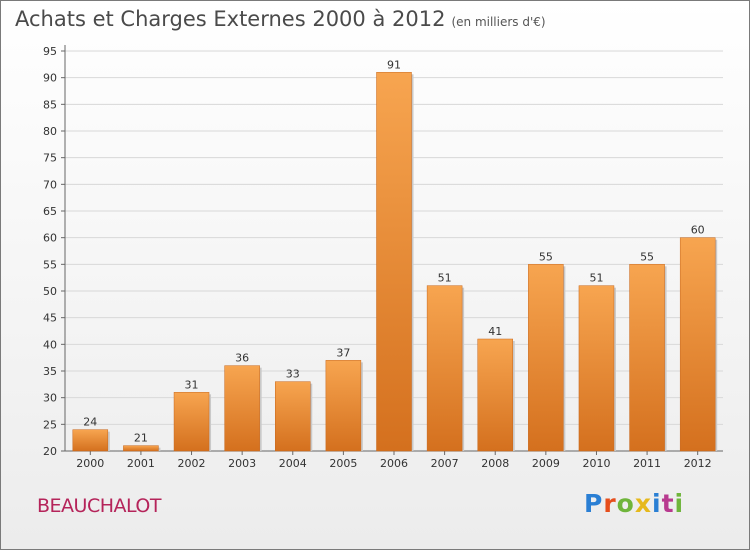 This screenshot has width=750, height=550. Describe the element at coordinates (546, 463) in the screenshot. I see `x-tick-label: 2009` at that location.